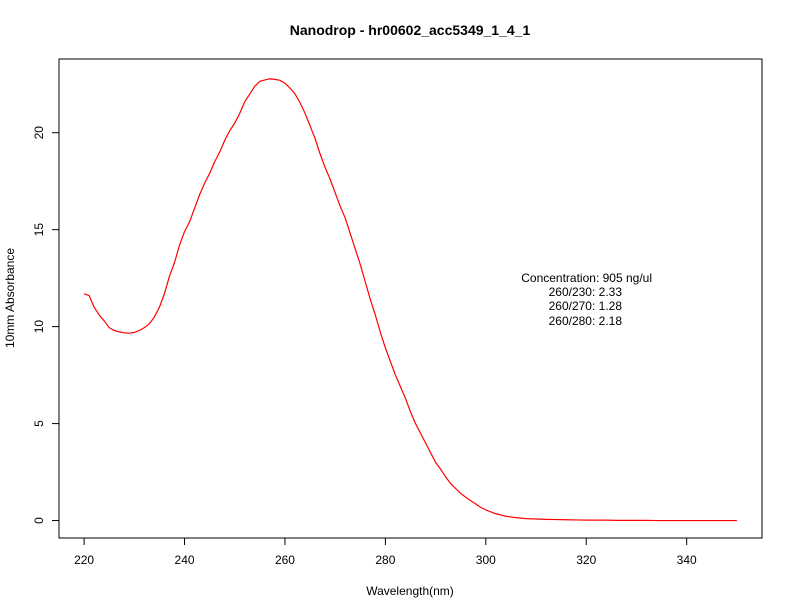 The image size is (792, 612). What do you see at coordinates (10, 298) in the screenshot?
I see `y-axis-label: 10mm Absorbance` at bounding box center [10, 298].